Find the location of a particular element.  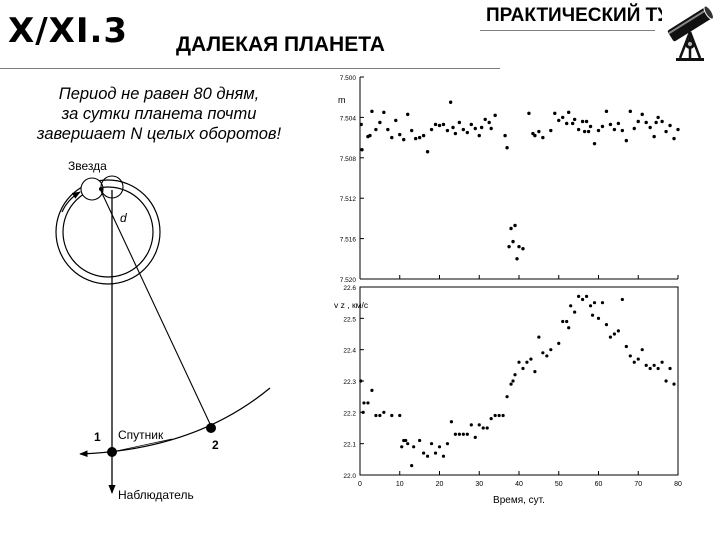

planet-orbit-outer is located at coordinates (108, 232).